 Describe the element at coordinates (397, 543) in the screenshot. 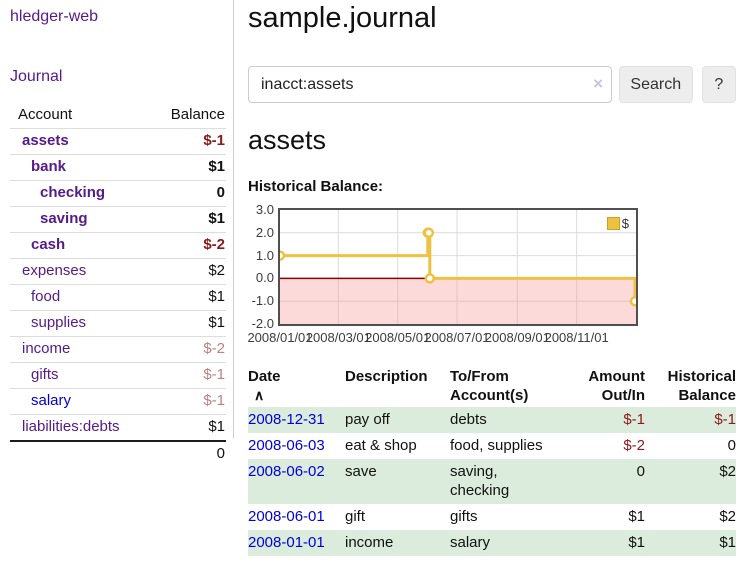

I see `txn-description: income` at that location.